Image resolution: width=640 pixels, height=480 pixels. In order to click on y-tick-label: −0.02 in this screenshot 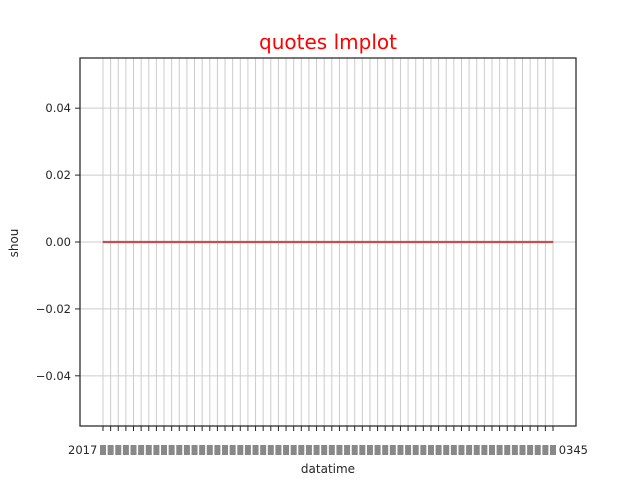, I will do `click(53, 309)`.